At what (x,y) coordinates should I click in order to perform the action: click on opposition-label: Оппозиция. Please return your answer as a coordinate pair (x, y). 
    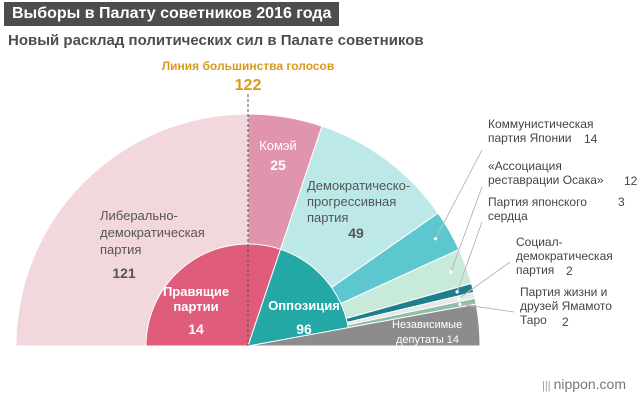
    Looking at the image, I should click on (304, 305).